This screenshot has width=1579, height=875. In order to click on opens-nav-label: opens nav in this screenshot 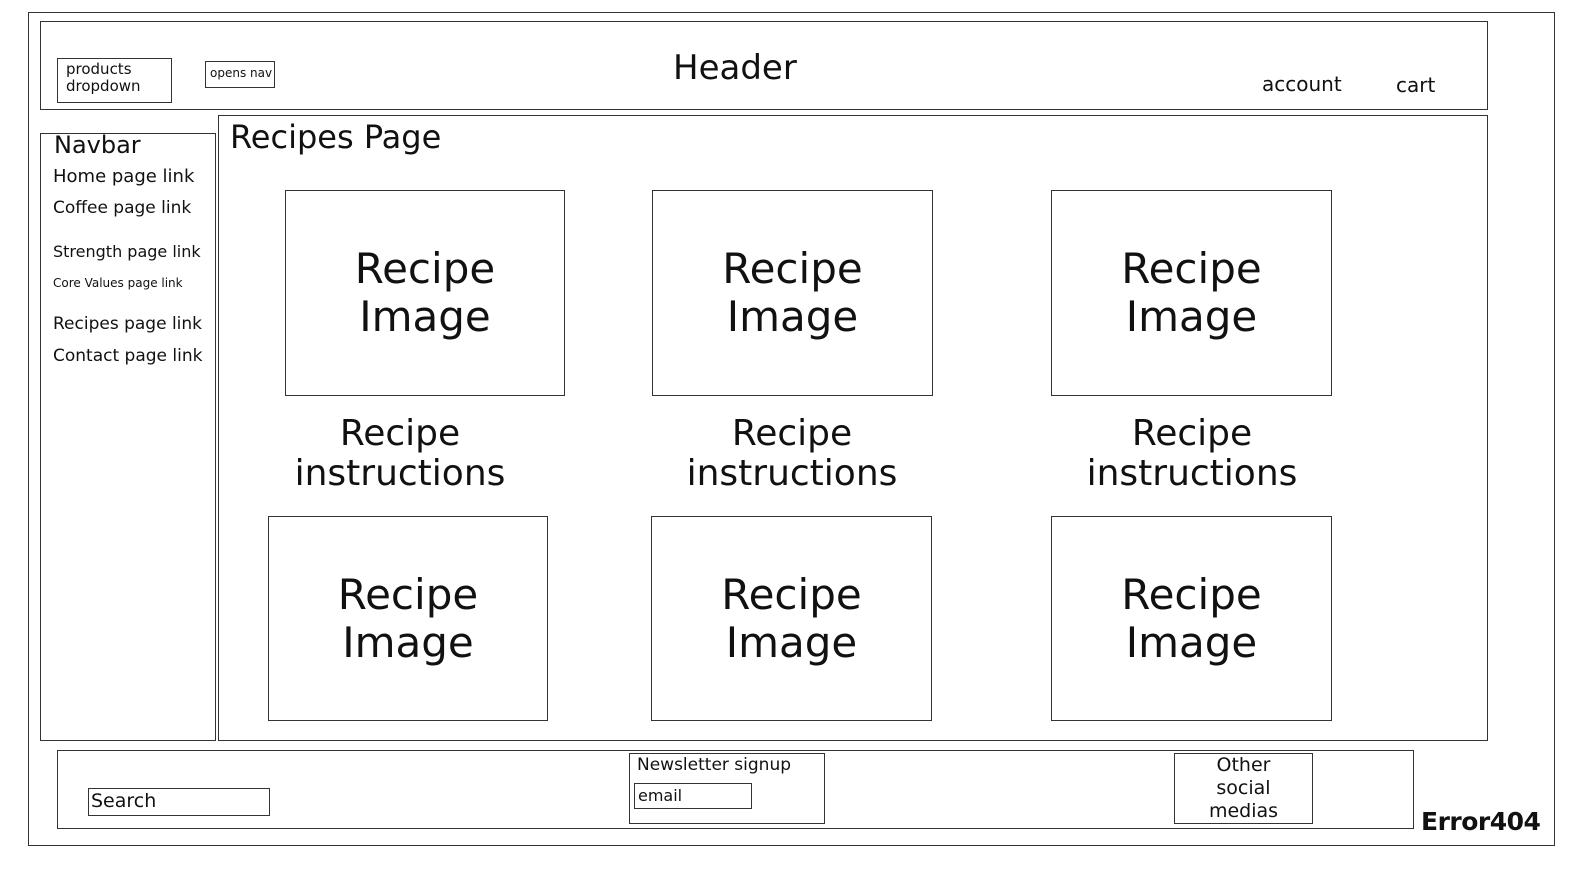, I will do `click(241, 73)`.